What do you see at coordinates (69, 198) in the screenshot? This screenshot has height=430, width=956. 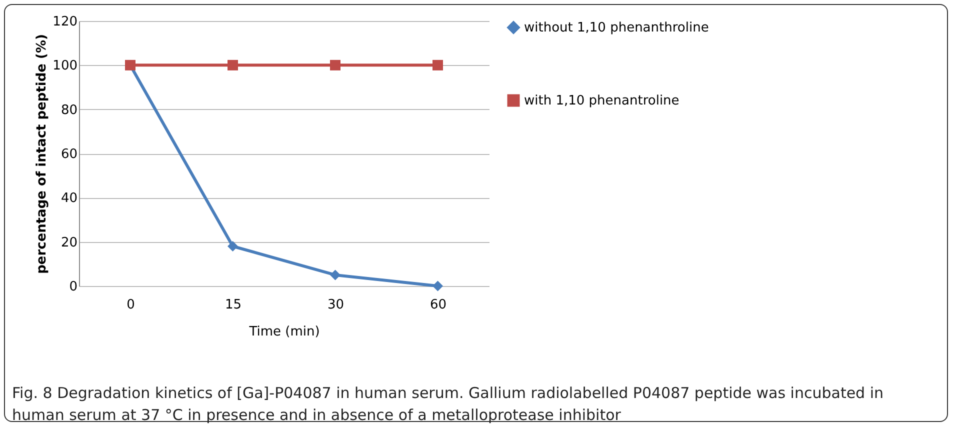 I see `y-tick-label: 40` at bounding box center [69, 198].